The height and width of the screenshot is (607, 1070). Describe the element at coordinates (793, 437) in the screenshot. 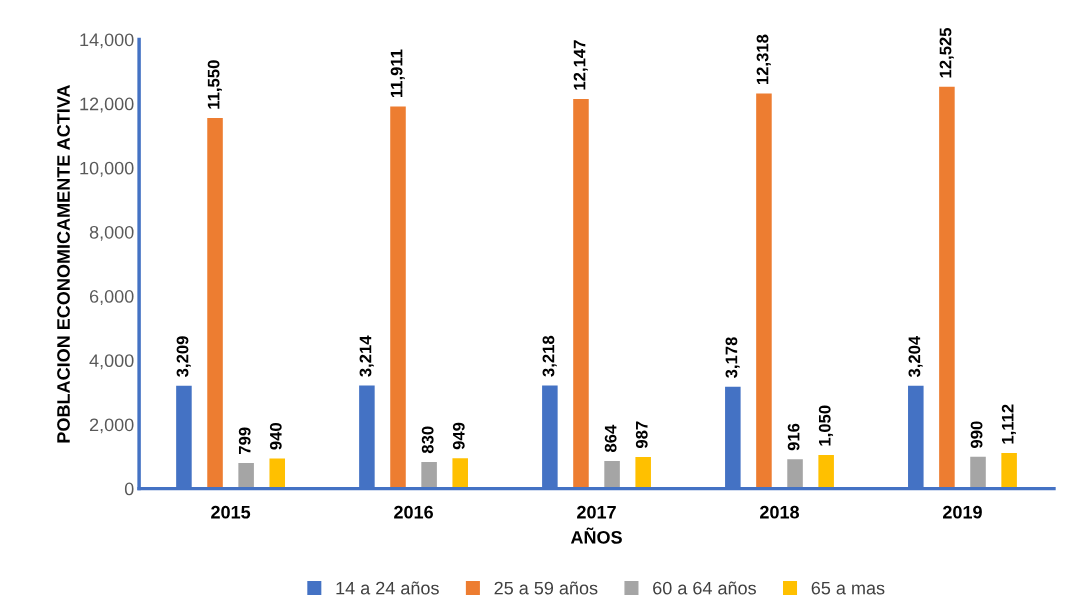

I see `data-label: 916` at that location.